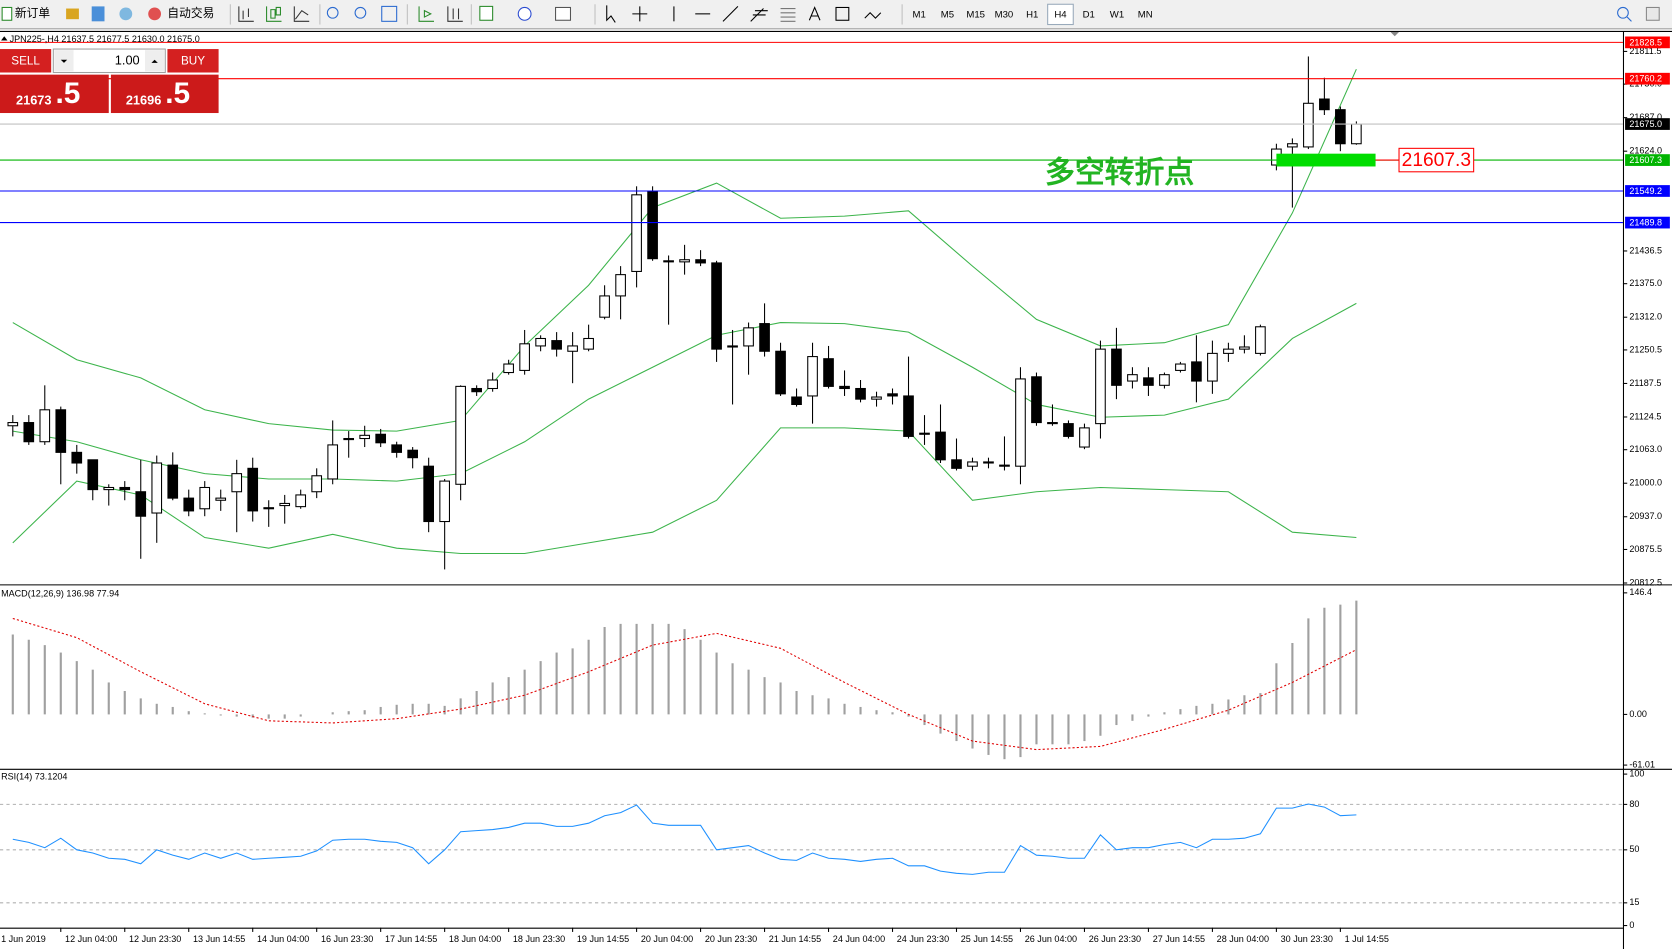 This screenshot has width=1672, height=949. I want to click on x-tick-label: 28 Jun 04:00, so click(1243, 939).